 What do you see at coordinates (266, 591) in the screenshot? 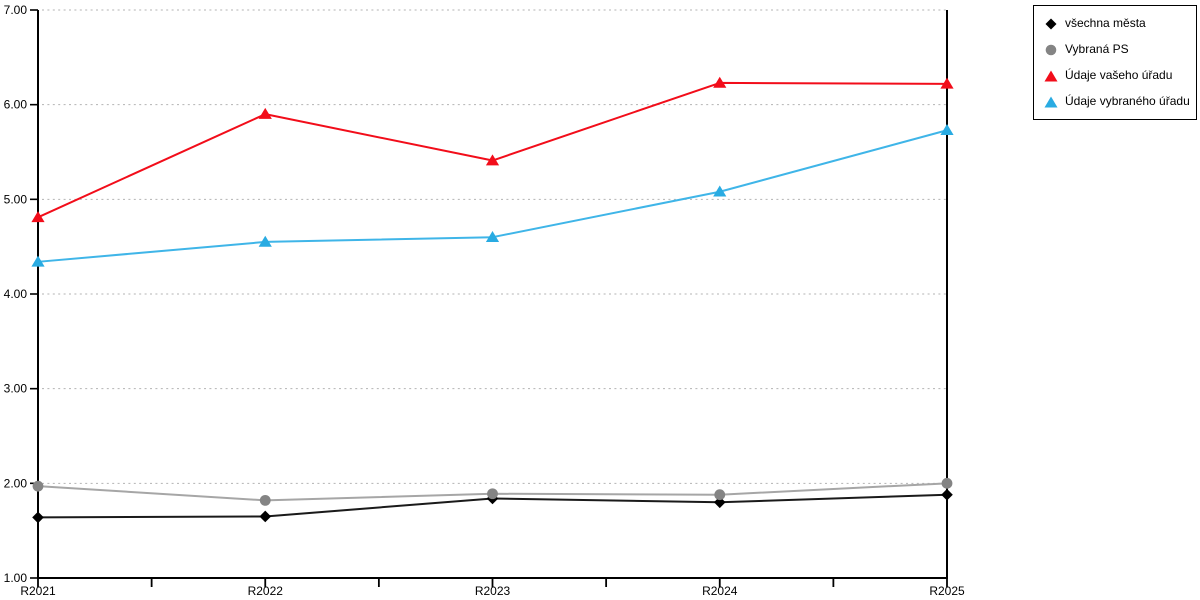
I see `x-tick-label: R2022` at bounding box center [266, 591].